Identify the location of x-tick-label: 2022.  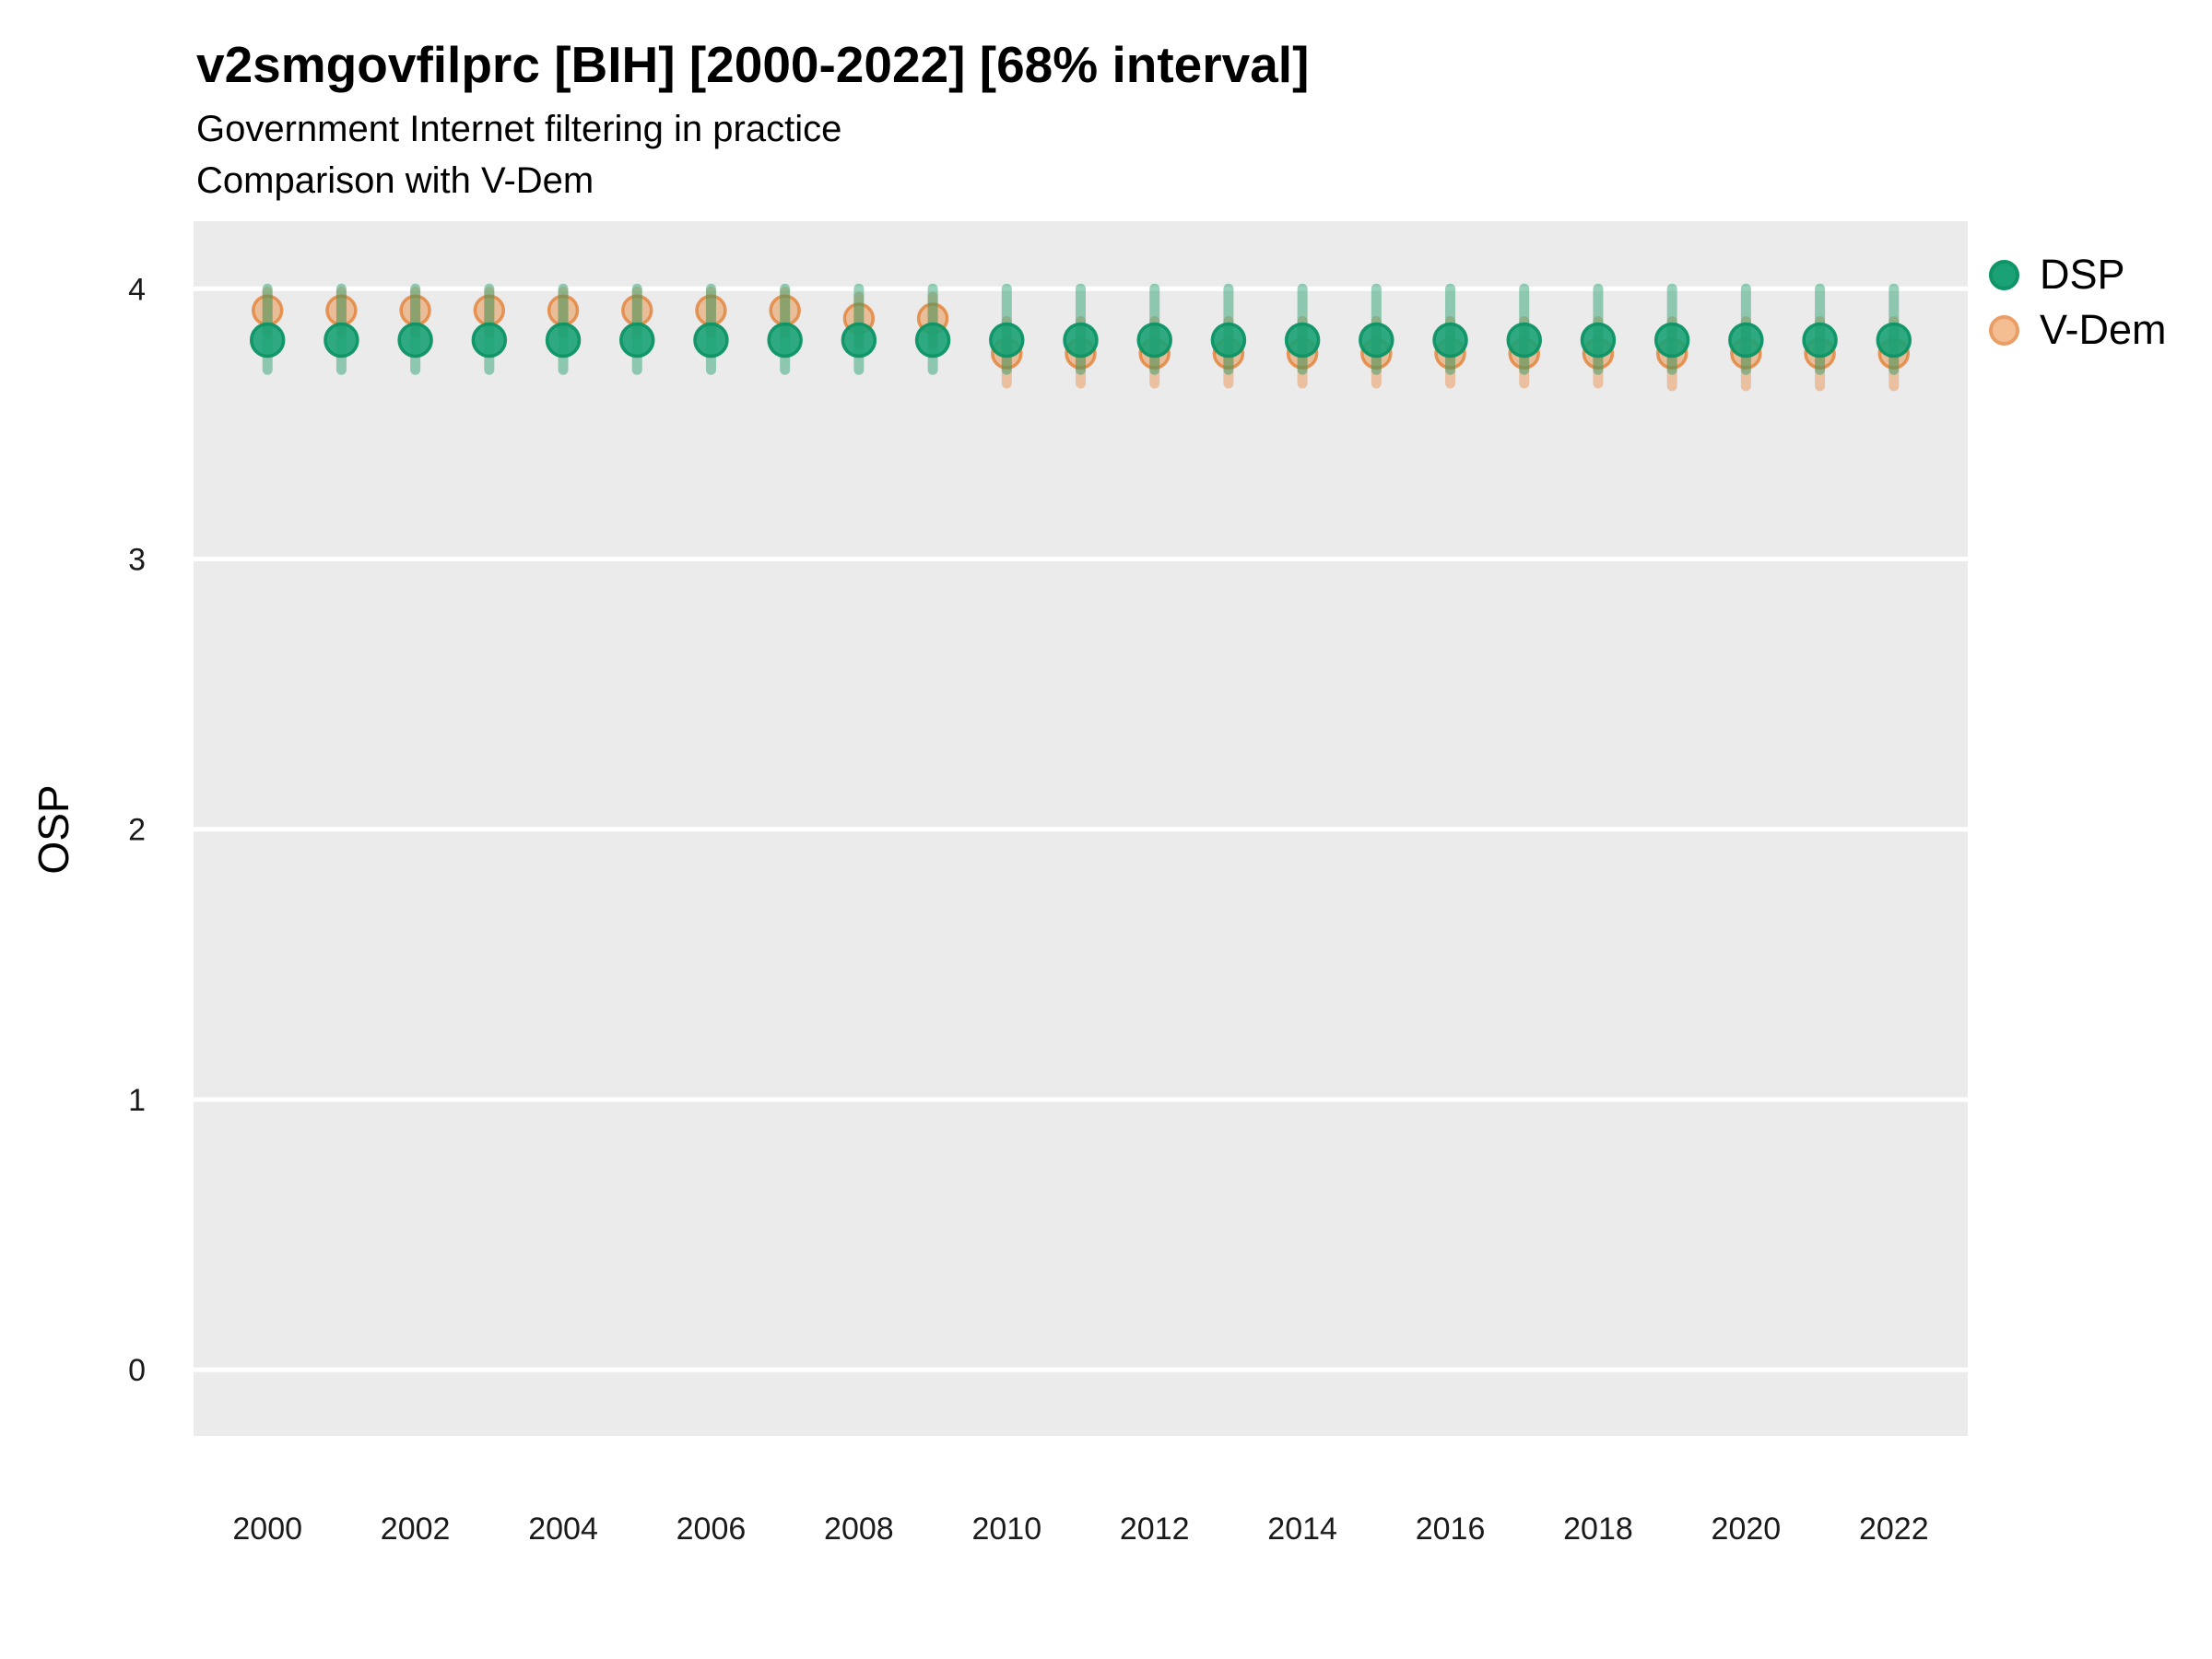
(1894, 1529).